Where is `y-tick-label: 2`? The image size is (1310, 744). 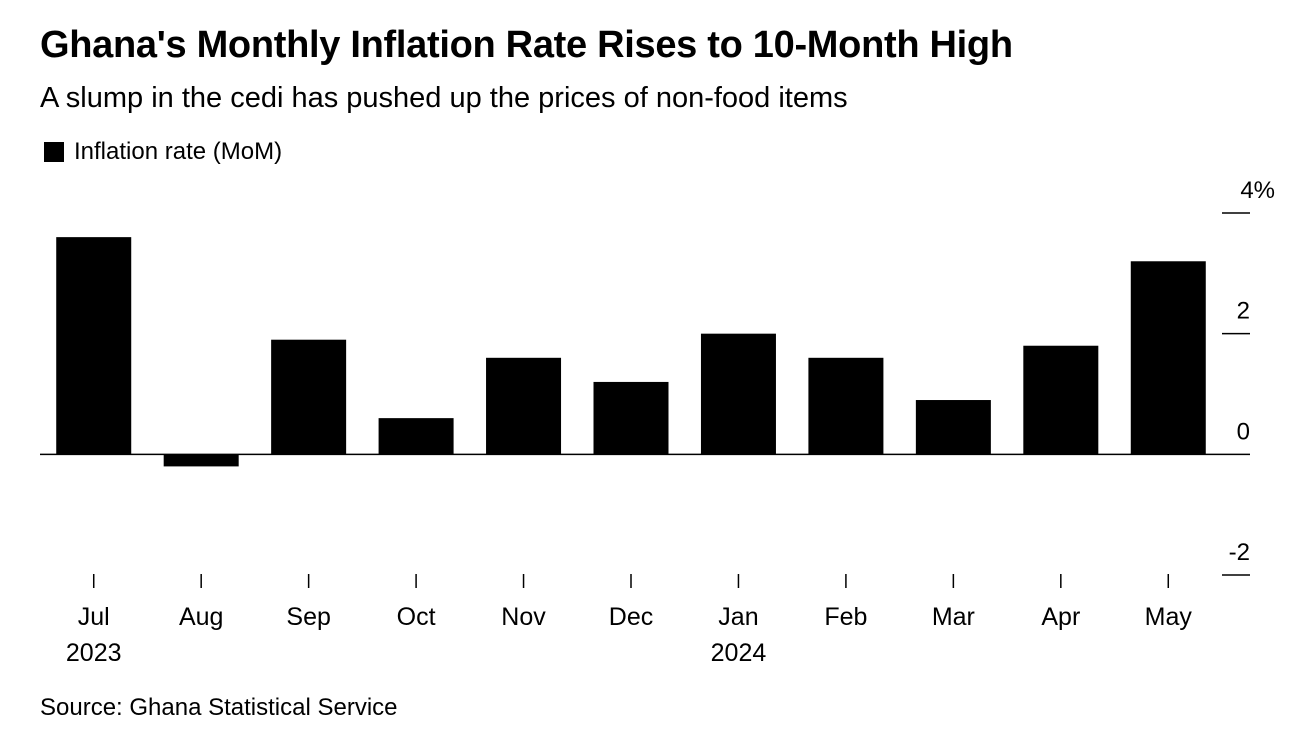 y-tick-label: 2 is located at coordinates (1243, 311).